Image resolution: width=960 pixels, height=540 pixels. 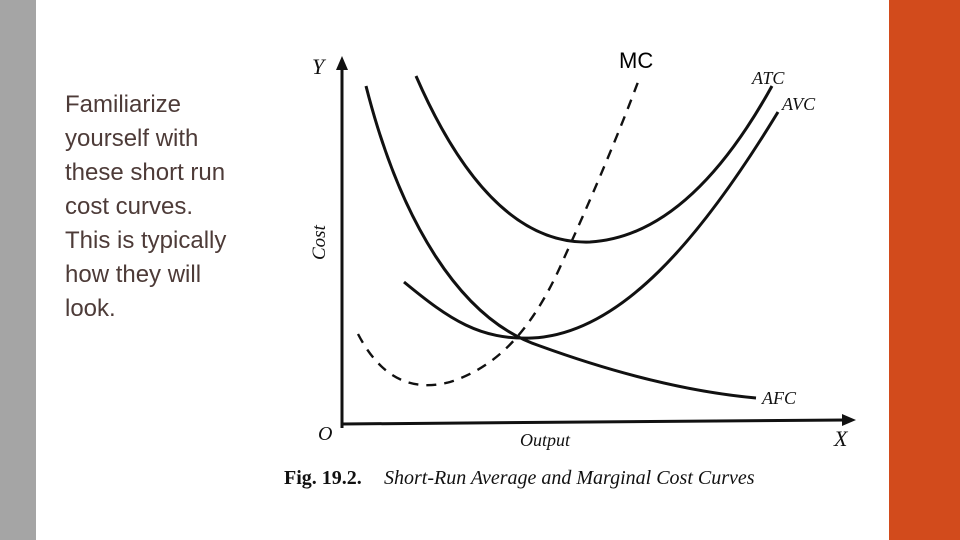 What do you see at coordinates (594, 422) in the screenshot?
I see `x-axis-line` at bounding box center [594, 422].